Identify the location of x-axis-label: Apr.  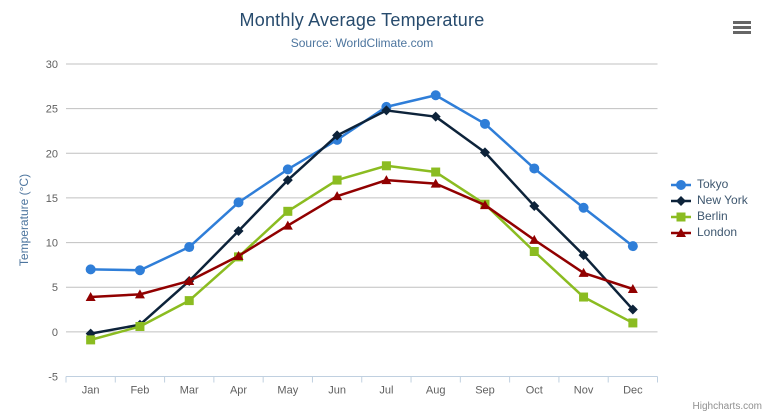
(238, 391).